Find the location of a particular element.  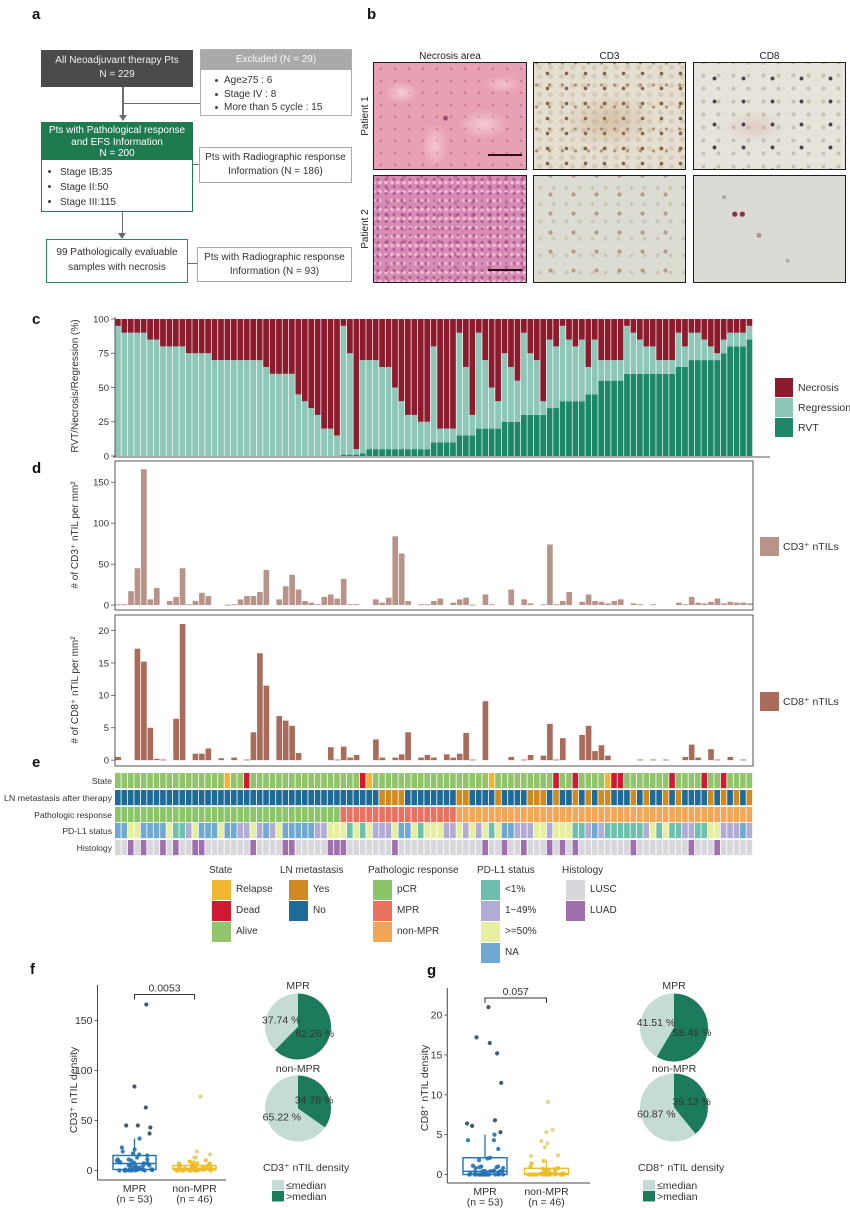

y-tick-label: 50 is located at coordinates (103, 388).